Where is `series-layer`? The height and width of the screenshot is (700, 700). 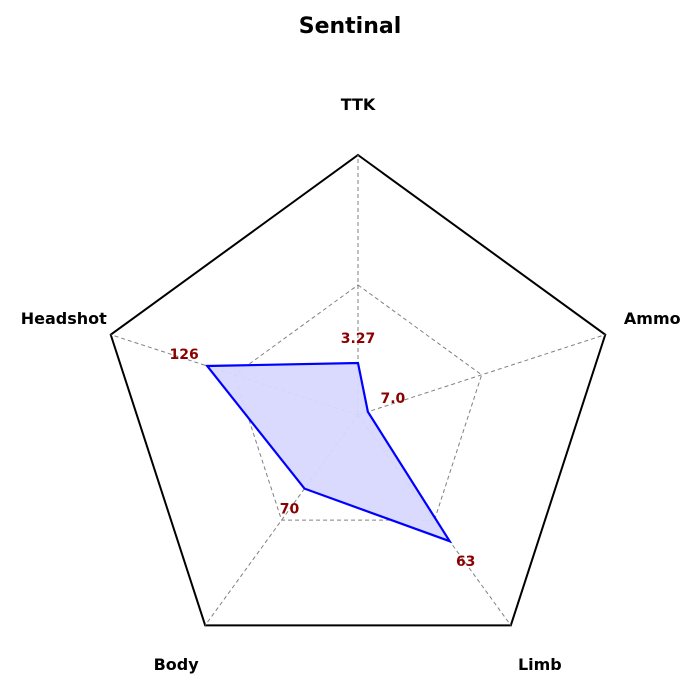 series-layer is located at coordinates (328, 452).